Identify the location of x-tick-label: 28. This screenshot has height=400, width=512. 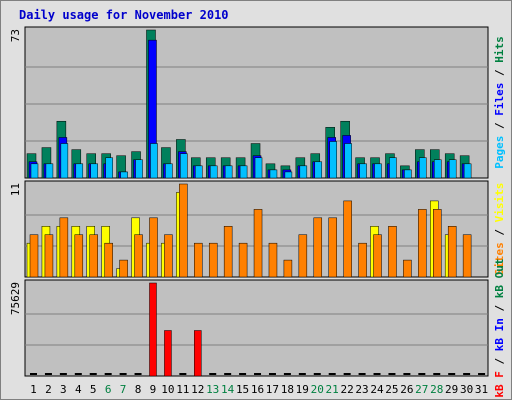
(436, 389).